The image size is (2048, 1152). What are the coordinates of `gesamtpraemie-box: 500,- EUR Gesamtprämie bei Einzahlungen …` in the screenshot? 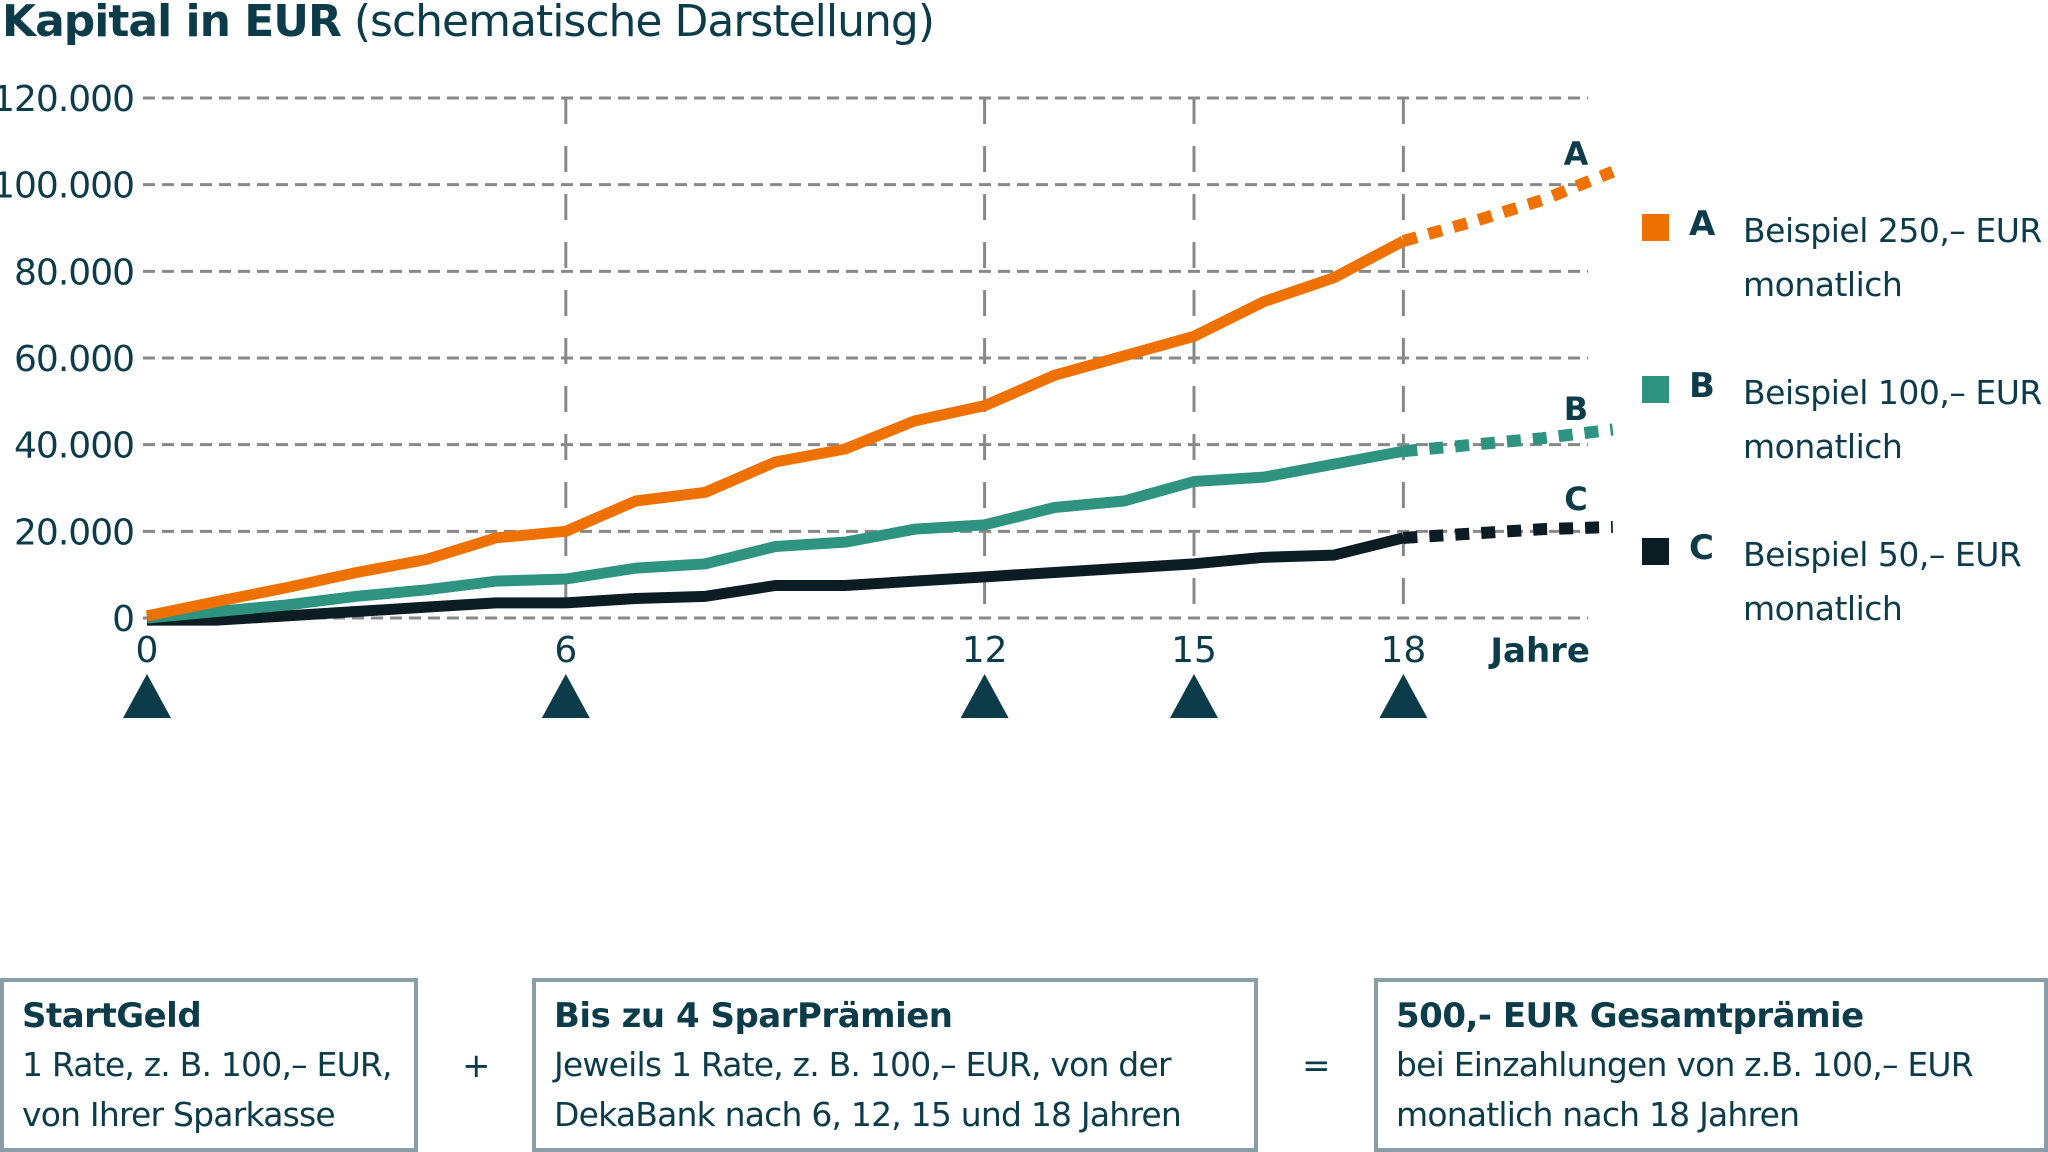 It's located at (1711, 1065).